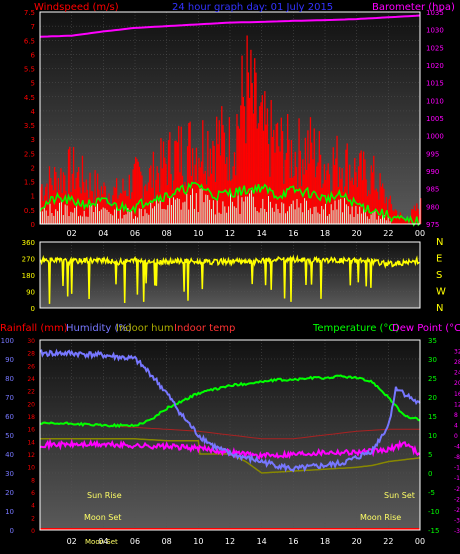 This screenshot has height=554, width=460. What do you see at coordinates (198, 233) in the screenshot?
I see `wind-xtick-label: 10` at bounding box center [198, 233].